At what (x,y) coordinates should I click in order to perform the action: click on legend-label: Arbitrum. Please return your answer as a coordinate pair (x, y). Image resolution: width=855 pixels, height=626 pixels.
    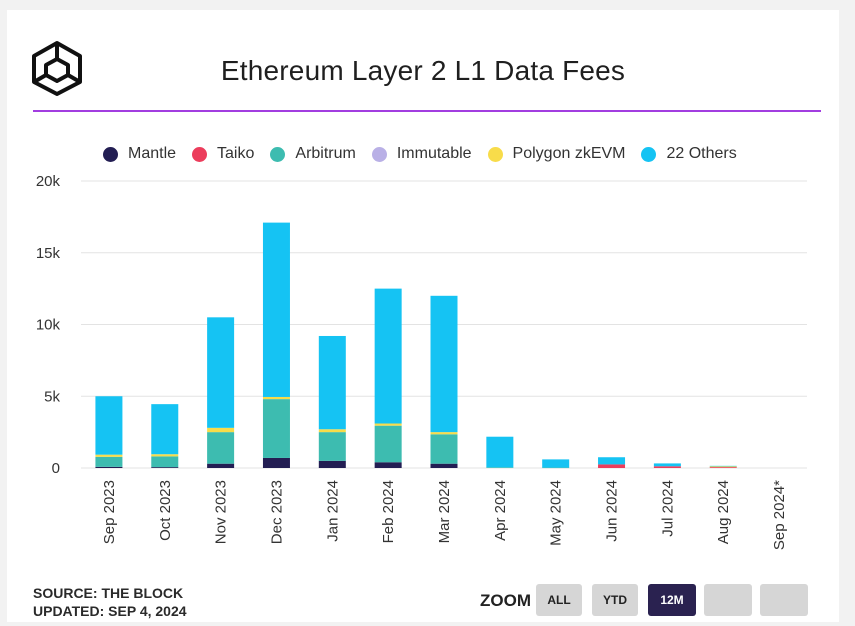
    Looking at the image, I should click on (325, 153).